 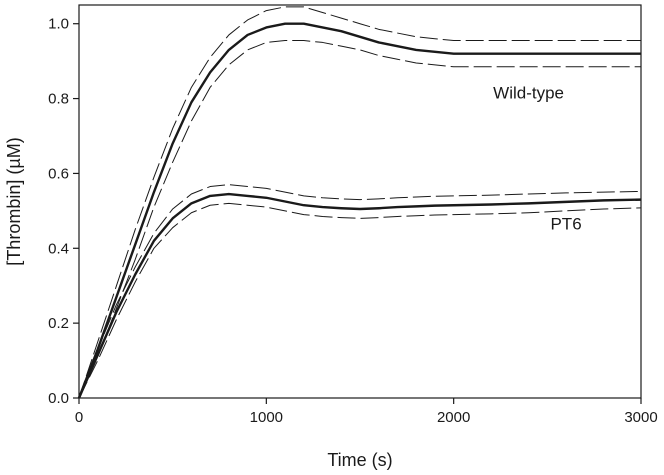 I want to click on x-tick-label: 0, so click(x=79, y=417).